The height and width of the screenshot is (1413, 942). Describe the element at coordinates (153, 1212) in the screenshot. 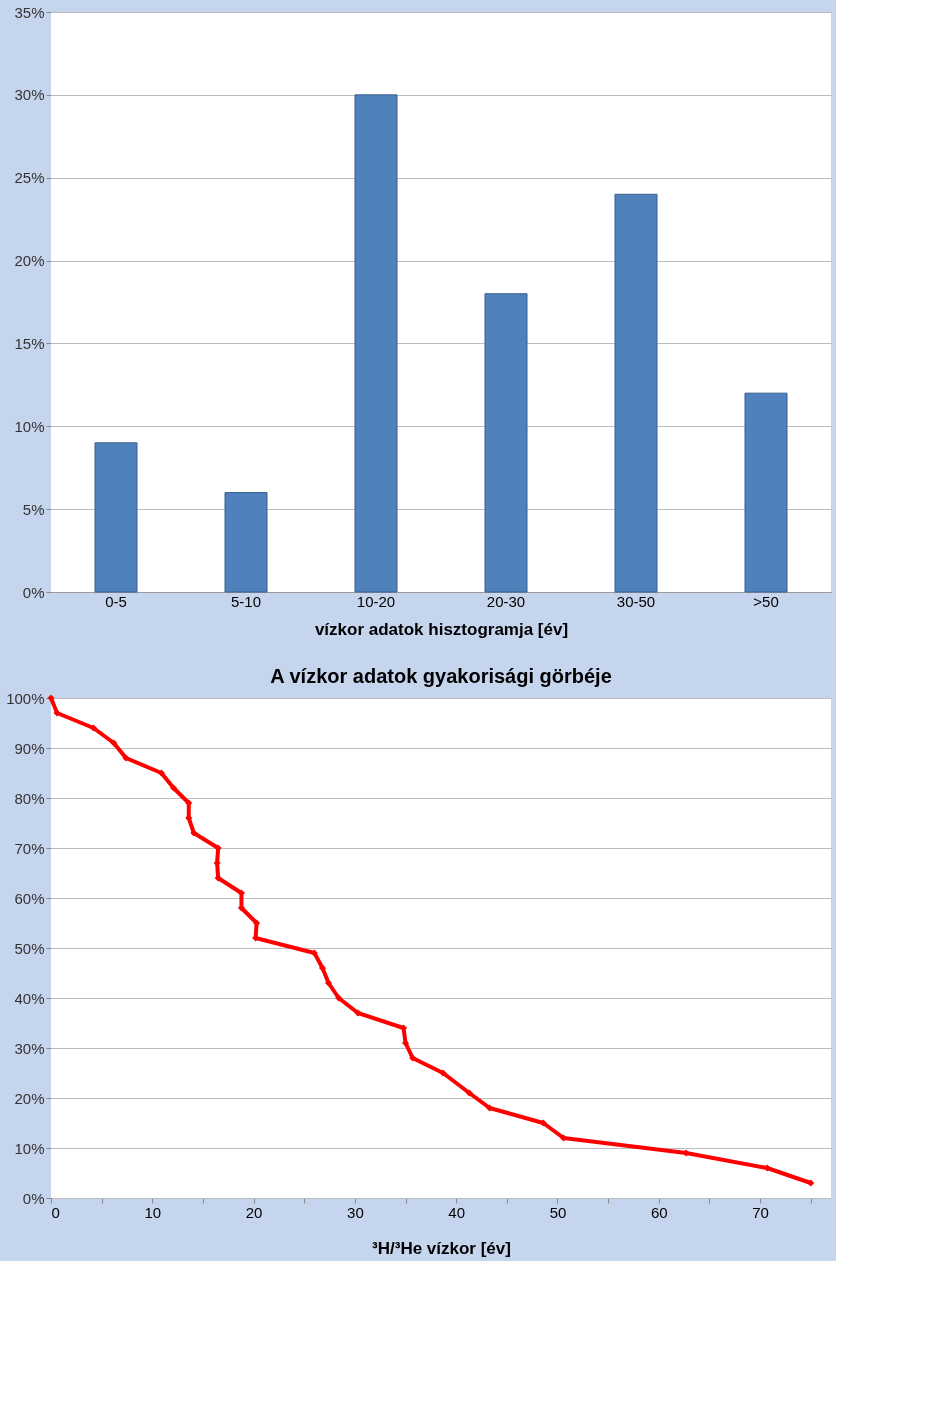

I see `x-tick-label: 10` at that location.